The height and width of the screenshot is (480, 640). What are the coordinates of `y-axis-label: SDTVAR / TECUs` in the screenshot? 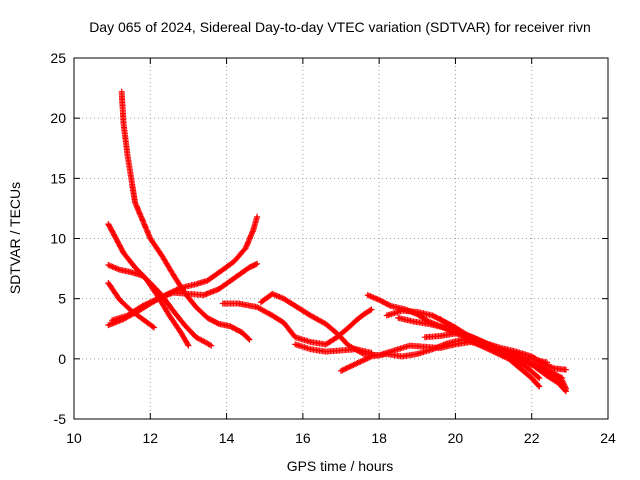 It's located at (15, 238).